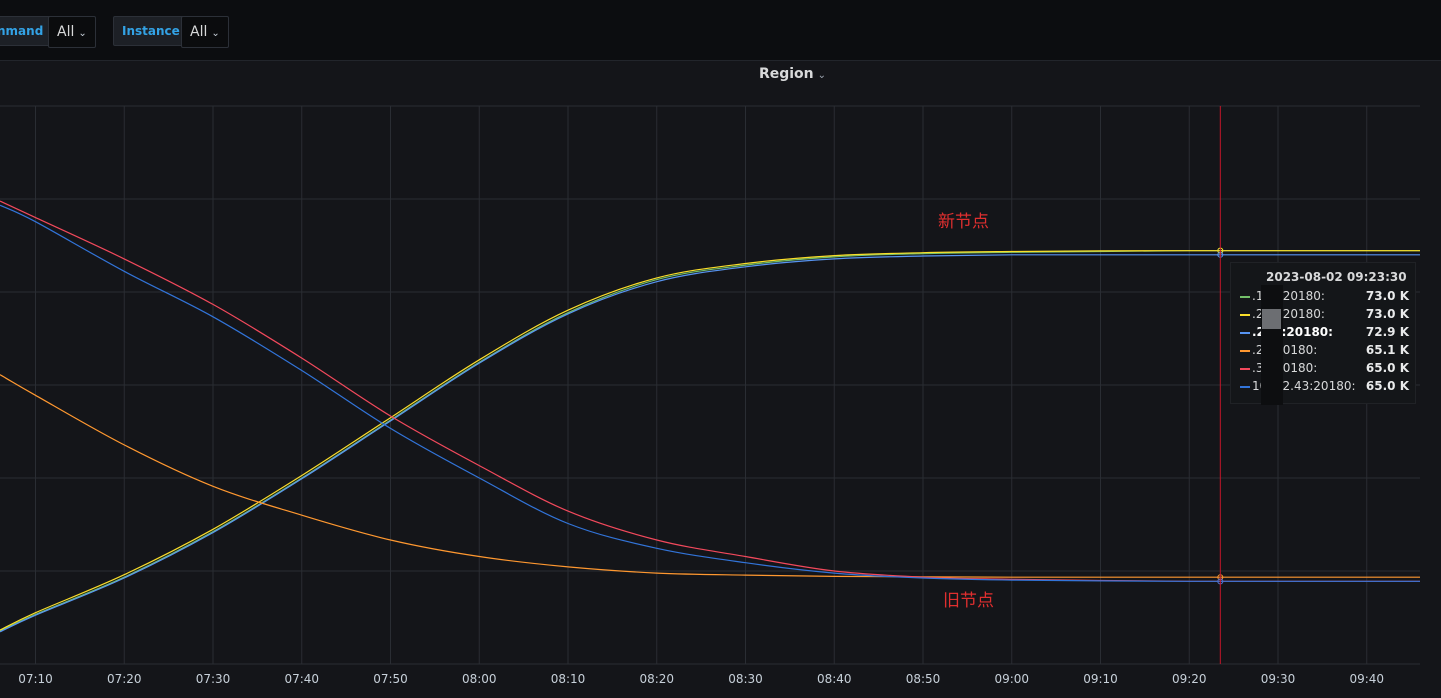 This screenshot has width=1441, height=698. I want to click on x-tick-label: 08:30, so click(745, 679).